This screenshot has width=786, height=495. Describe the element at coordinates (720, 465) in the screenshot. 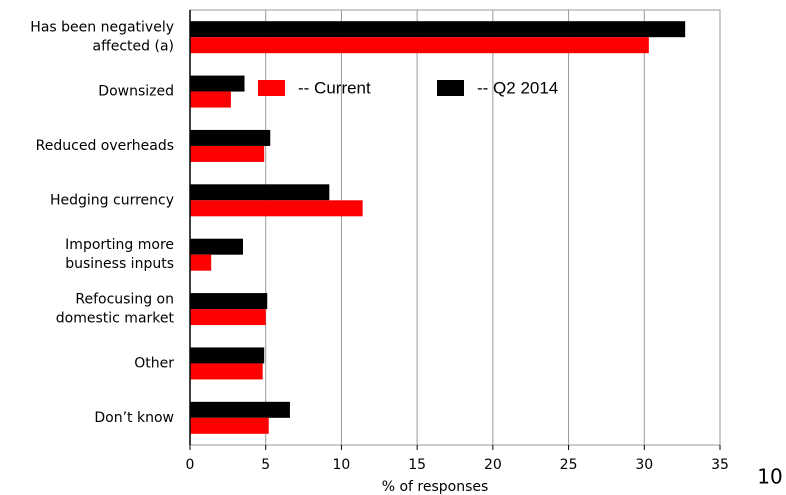

I see `x-tick-label: 35` at that location.